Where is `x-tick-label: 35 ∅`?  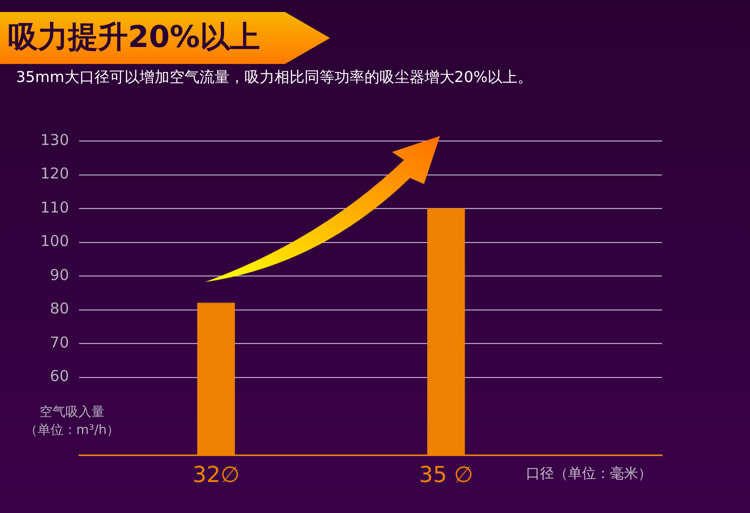
x-tick-label: 35 ∅ is located at coordinates (446, 475).